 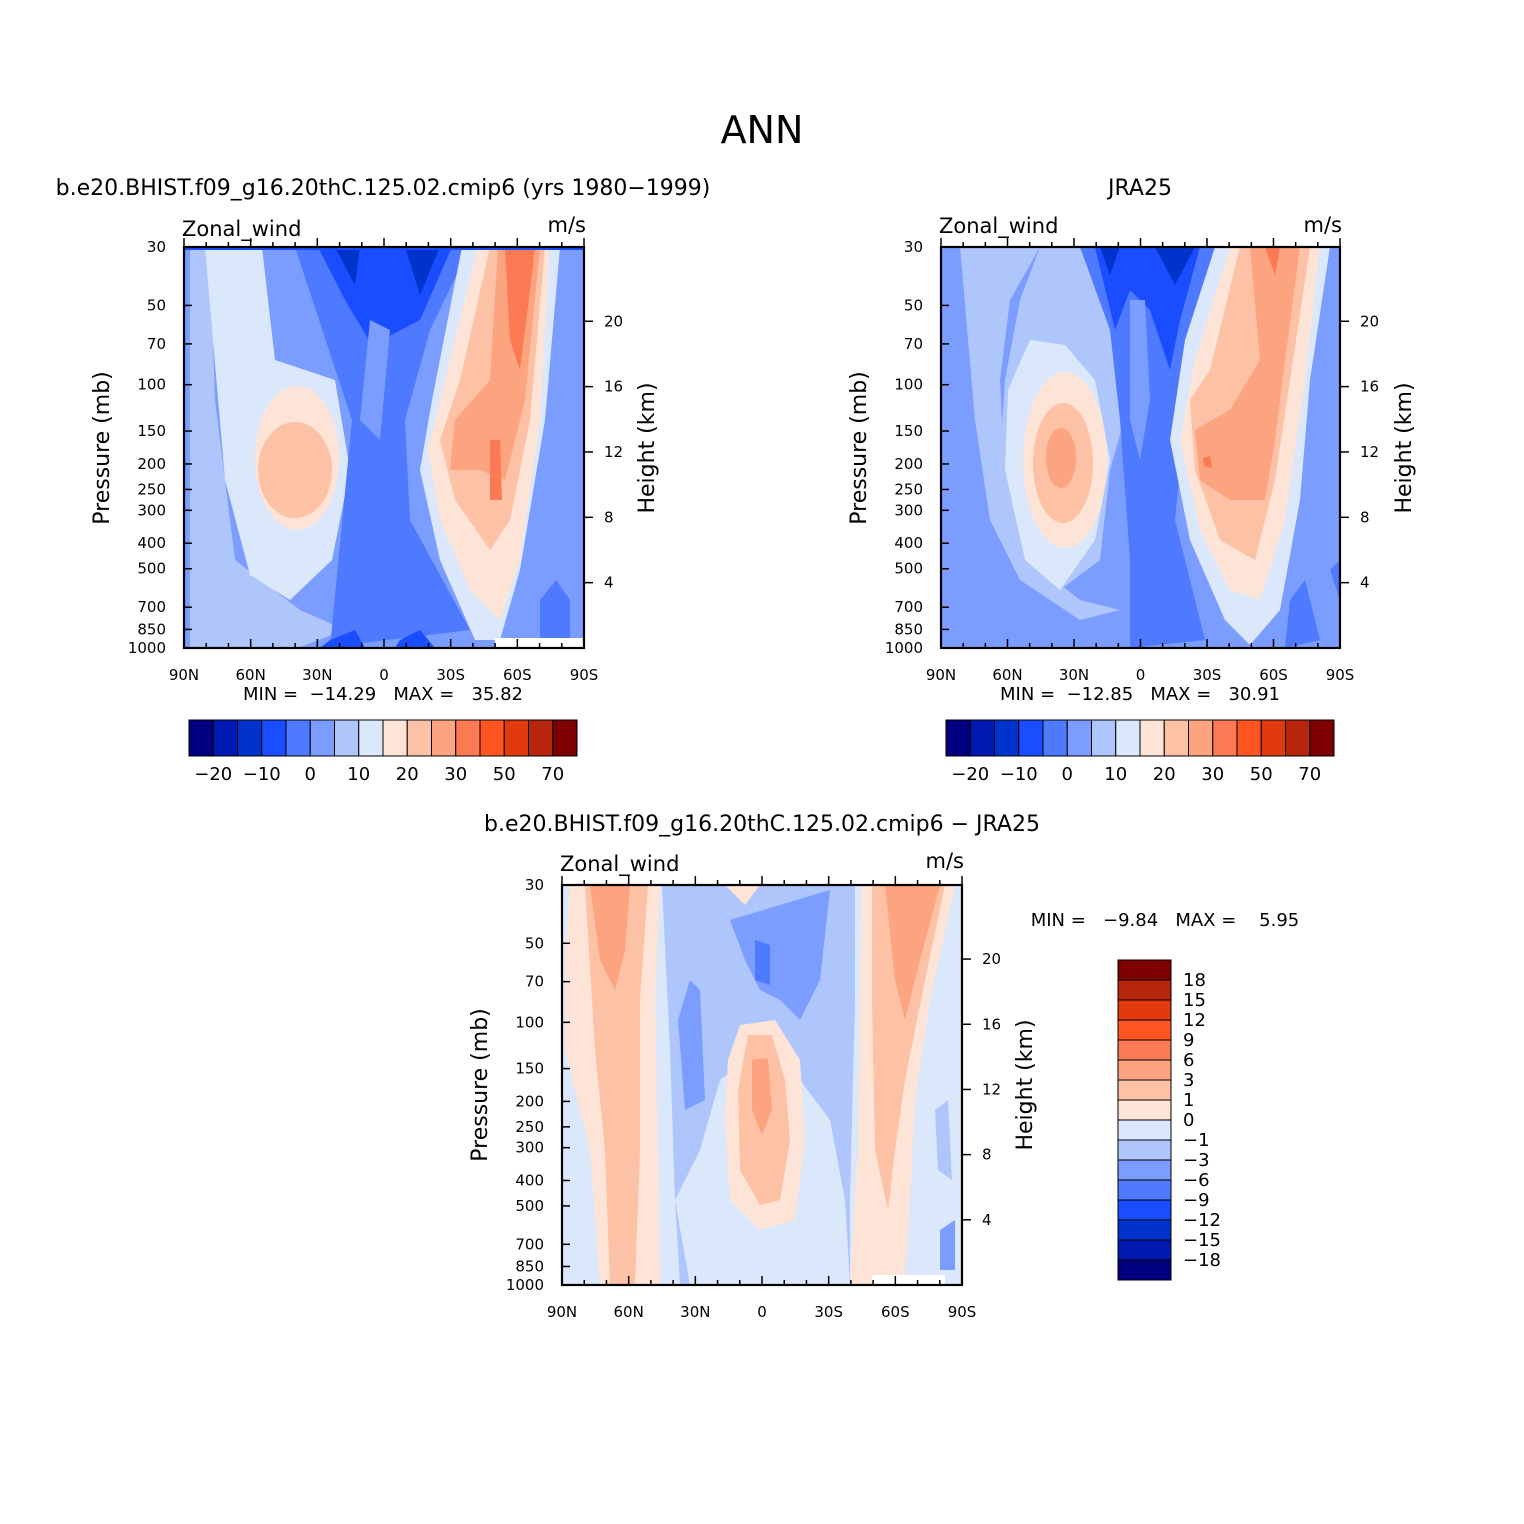 I want to click on colorbar-label: 15, so click(x=1194, y=1000).